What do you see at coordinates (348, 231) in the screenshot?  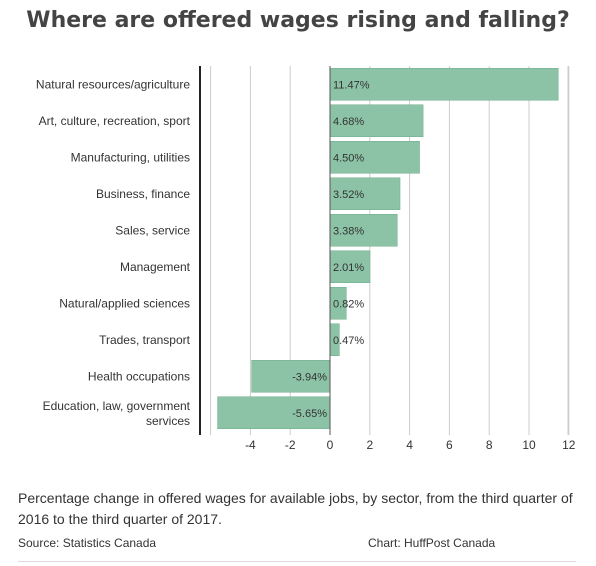 I see `value-label: 3.38%` at bounding box center [348, 231].